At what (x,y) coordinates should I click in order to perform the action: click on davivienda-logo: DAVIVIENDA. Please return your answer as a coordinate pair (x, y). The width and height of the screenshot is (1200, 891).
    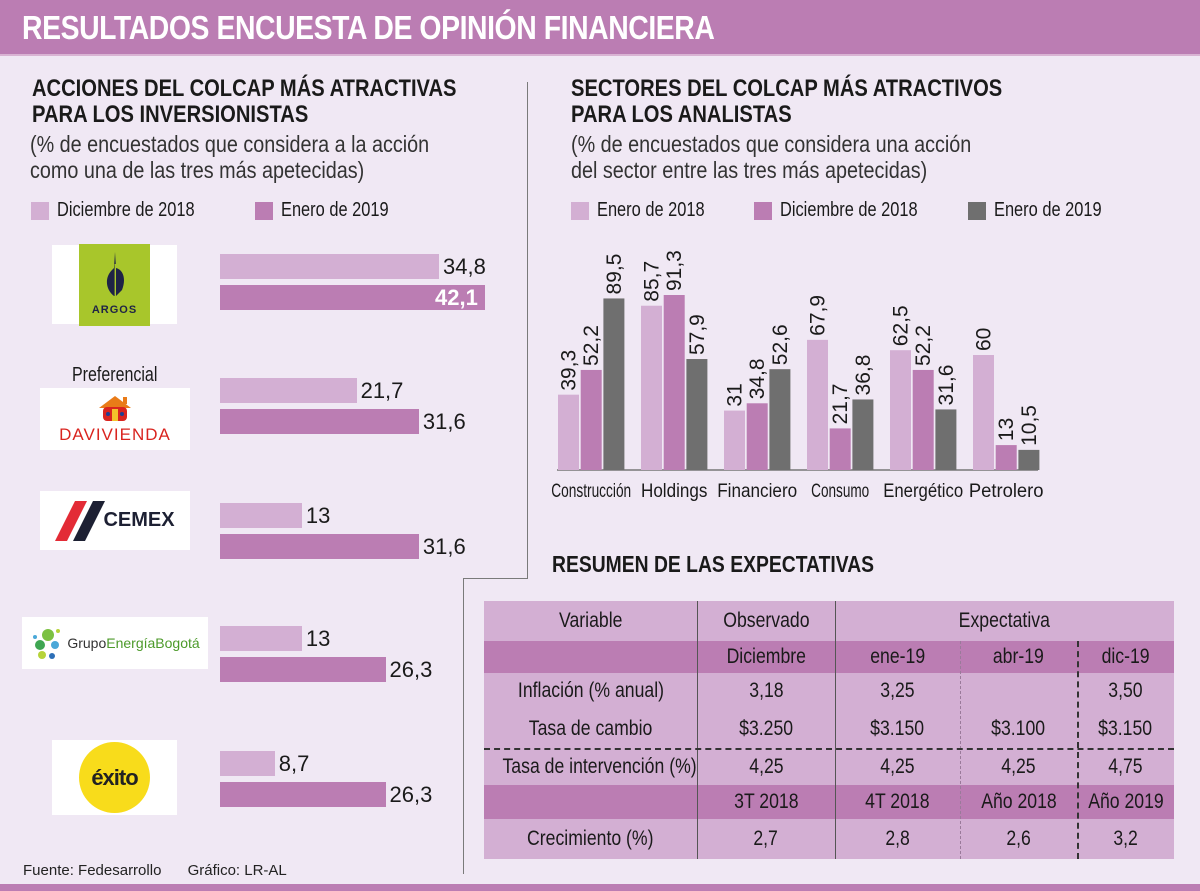
    Looking at the image, I should click on (115, 419).